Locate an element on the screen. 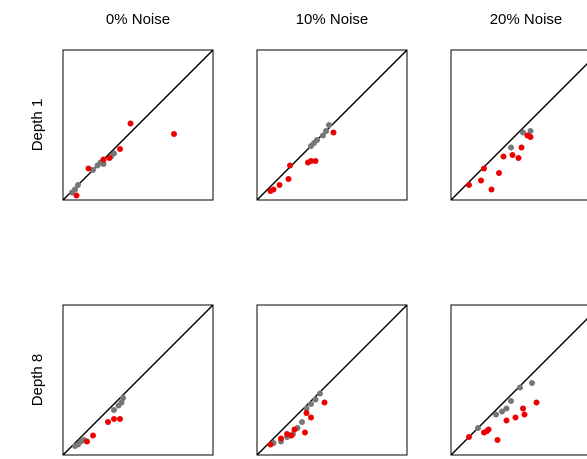 Image resolution: width=587 pixels, height=459 pixels. column-titles: 0% Noise 10% Noise 20% Noise is located at coordinates (334, 19).